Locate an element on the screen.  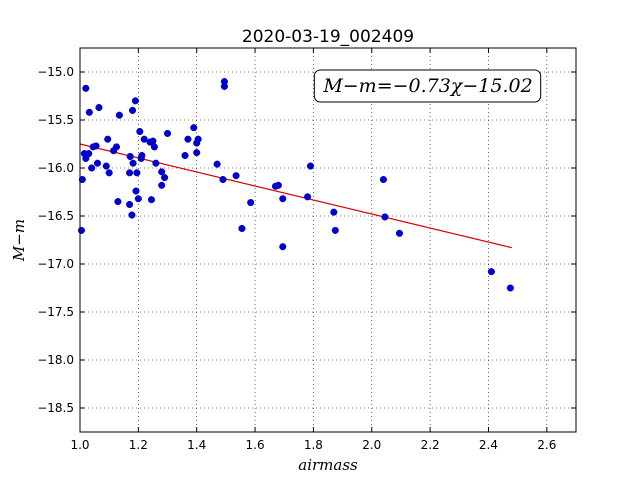
x-tick-label: 2.2 is located at coordinates (430, 445).